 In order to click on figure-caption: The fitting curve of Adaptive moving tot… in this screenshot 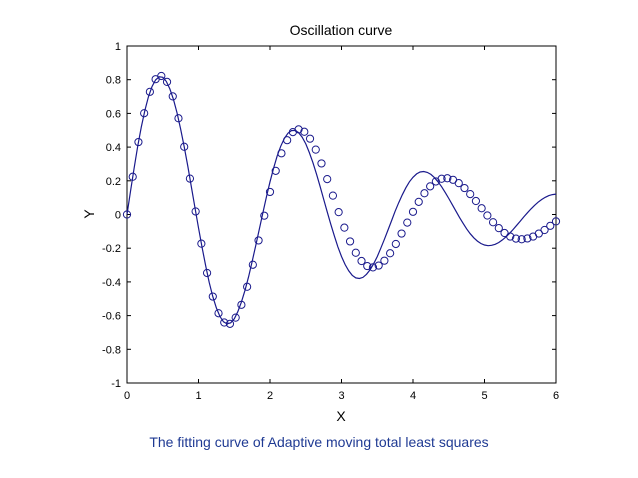, I will do `click(319, 442)`.